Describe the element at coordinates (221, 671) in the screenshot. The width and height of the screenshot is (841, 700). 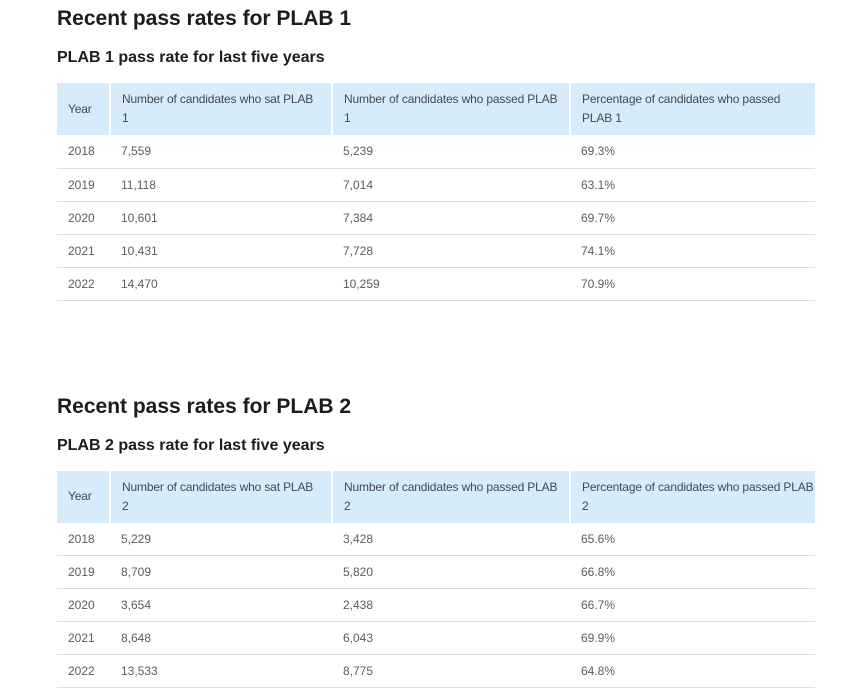
I see `value-cell: 13,533` at that location.